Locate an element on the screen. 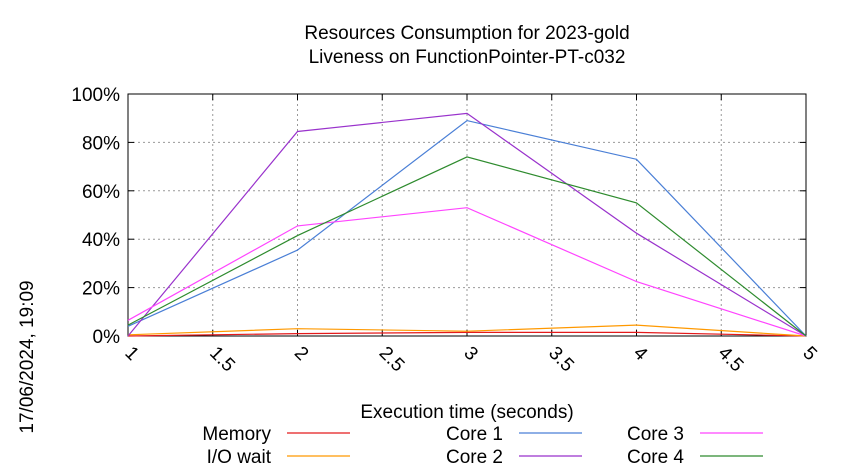 The width and height of the screenshot is (850, 475). x-axis-label: Execution time (seconds) is located at coordinates (466, 412).